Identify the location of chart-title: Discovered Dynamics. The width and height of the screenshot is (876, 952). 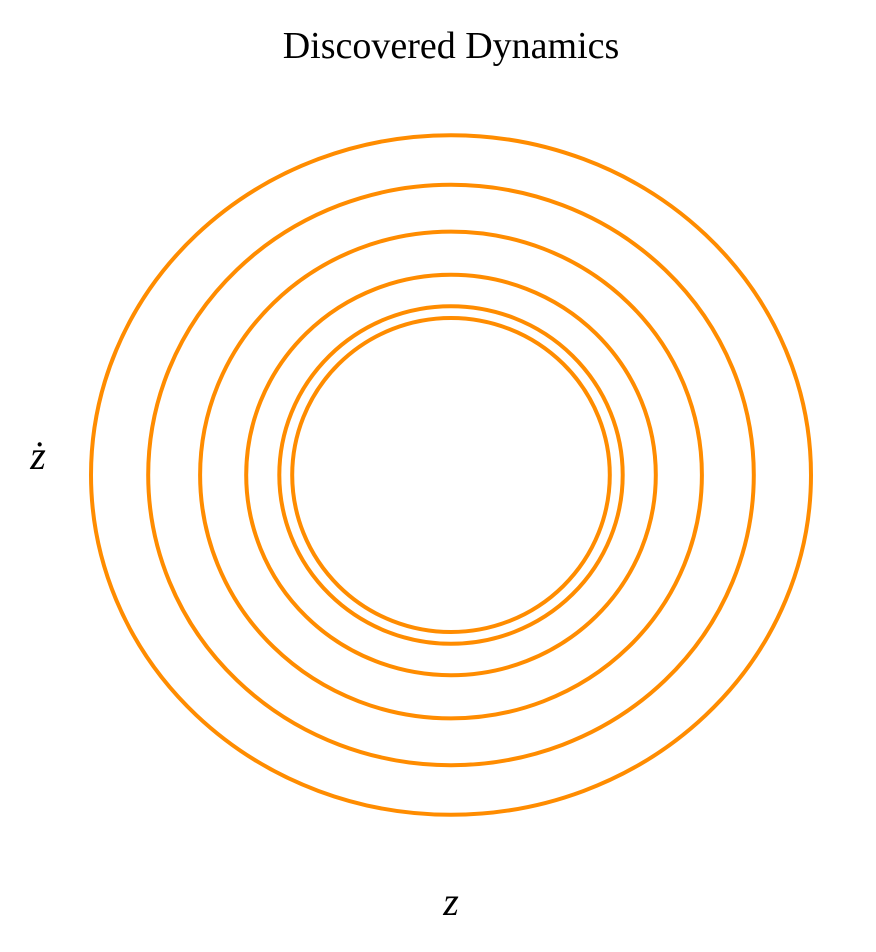
(451, 46).